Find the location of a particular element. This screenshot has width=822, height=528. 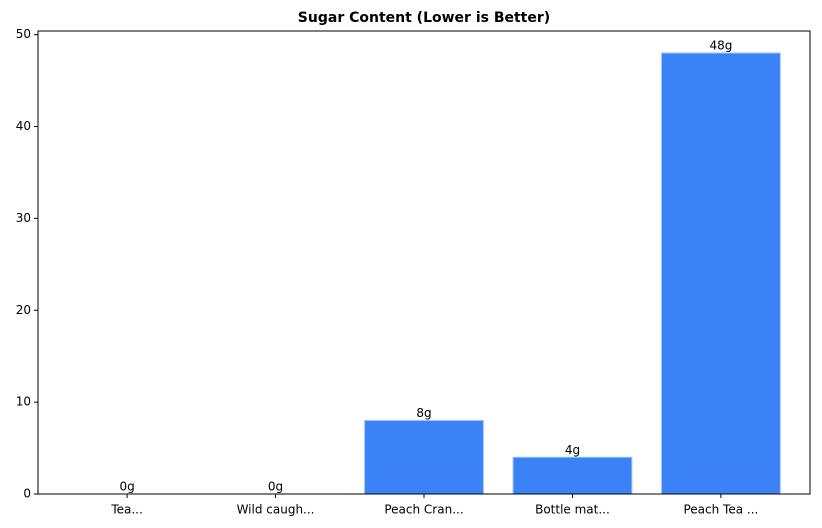

y-tick-label: 50 is located at coordinates (23, 34).